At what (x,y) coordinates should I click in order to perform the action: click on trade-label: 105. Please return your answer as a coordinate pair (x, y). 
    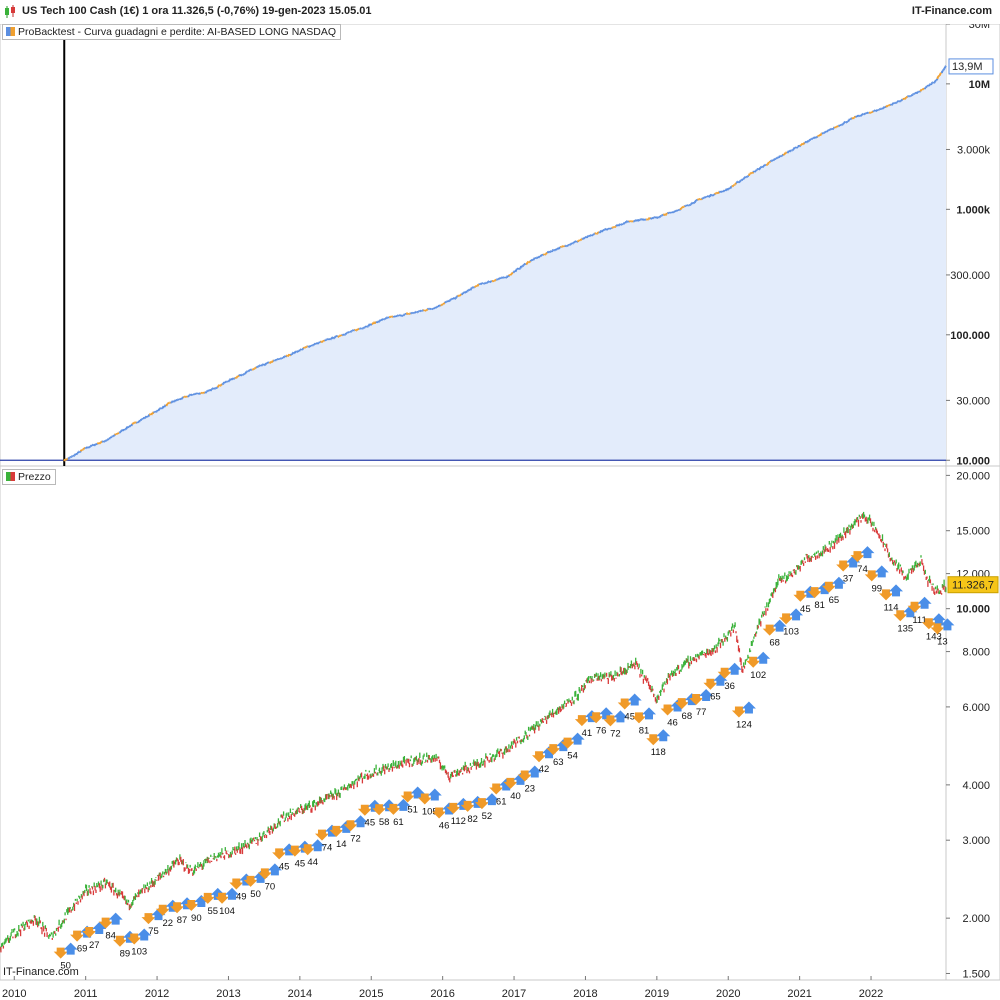
    Looking at the image, I should click on (430, 812).